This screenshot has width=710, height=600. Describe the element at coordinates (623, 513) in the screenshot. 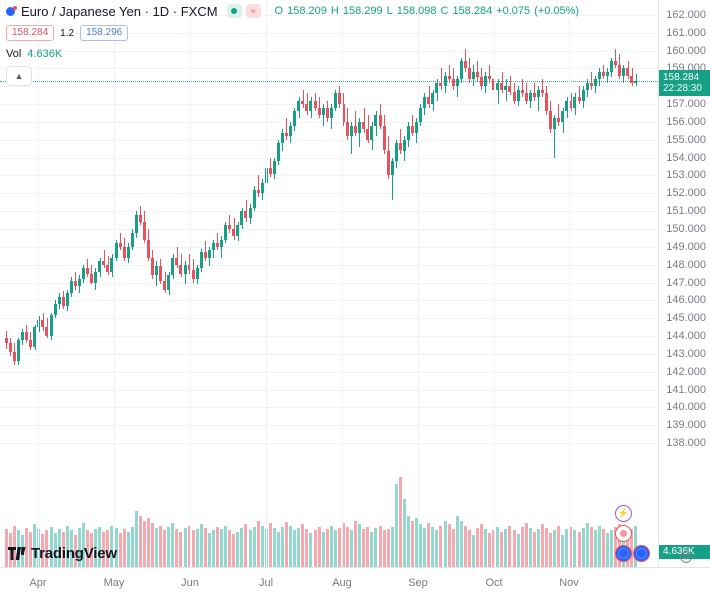

I see `alert-lightning-button: ⚡` at that location.